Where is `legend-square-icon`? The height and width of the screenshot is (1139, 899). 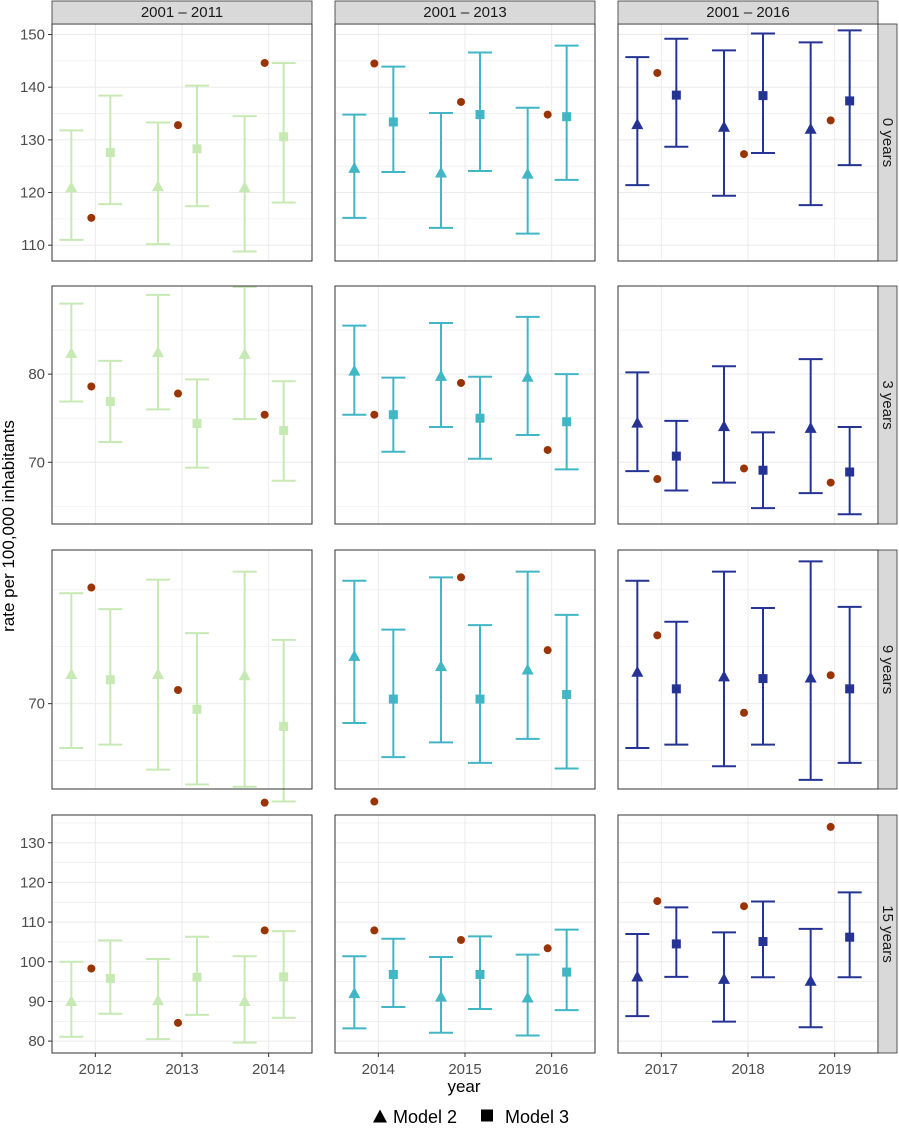 legend-square-icon is located at coordinates (487, 1115).